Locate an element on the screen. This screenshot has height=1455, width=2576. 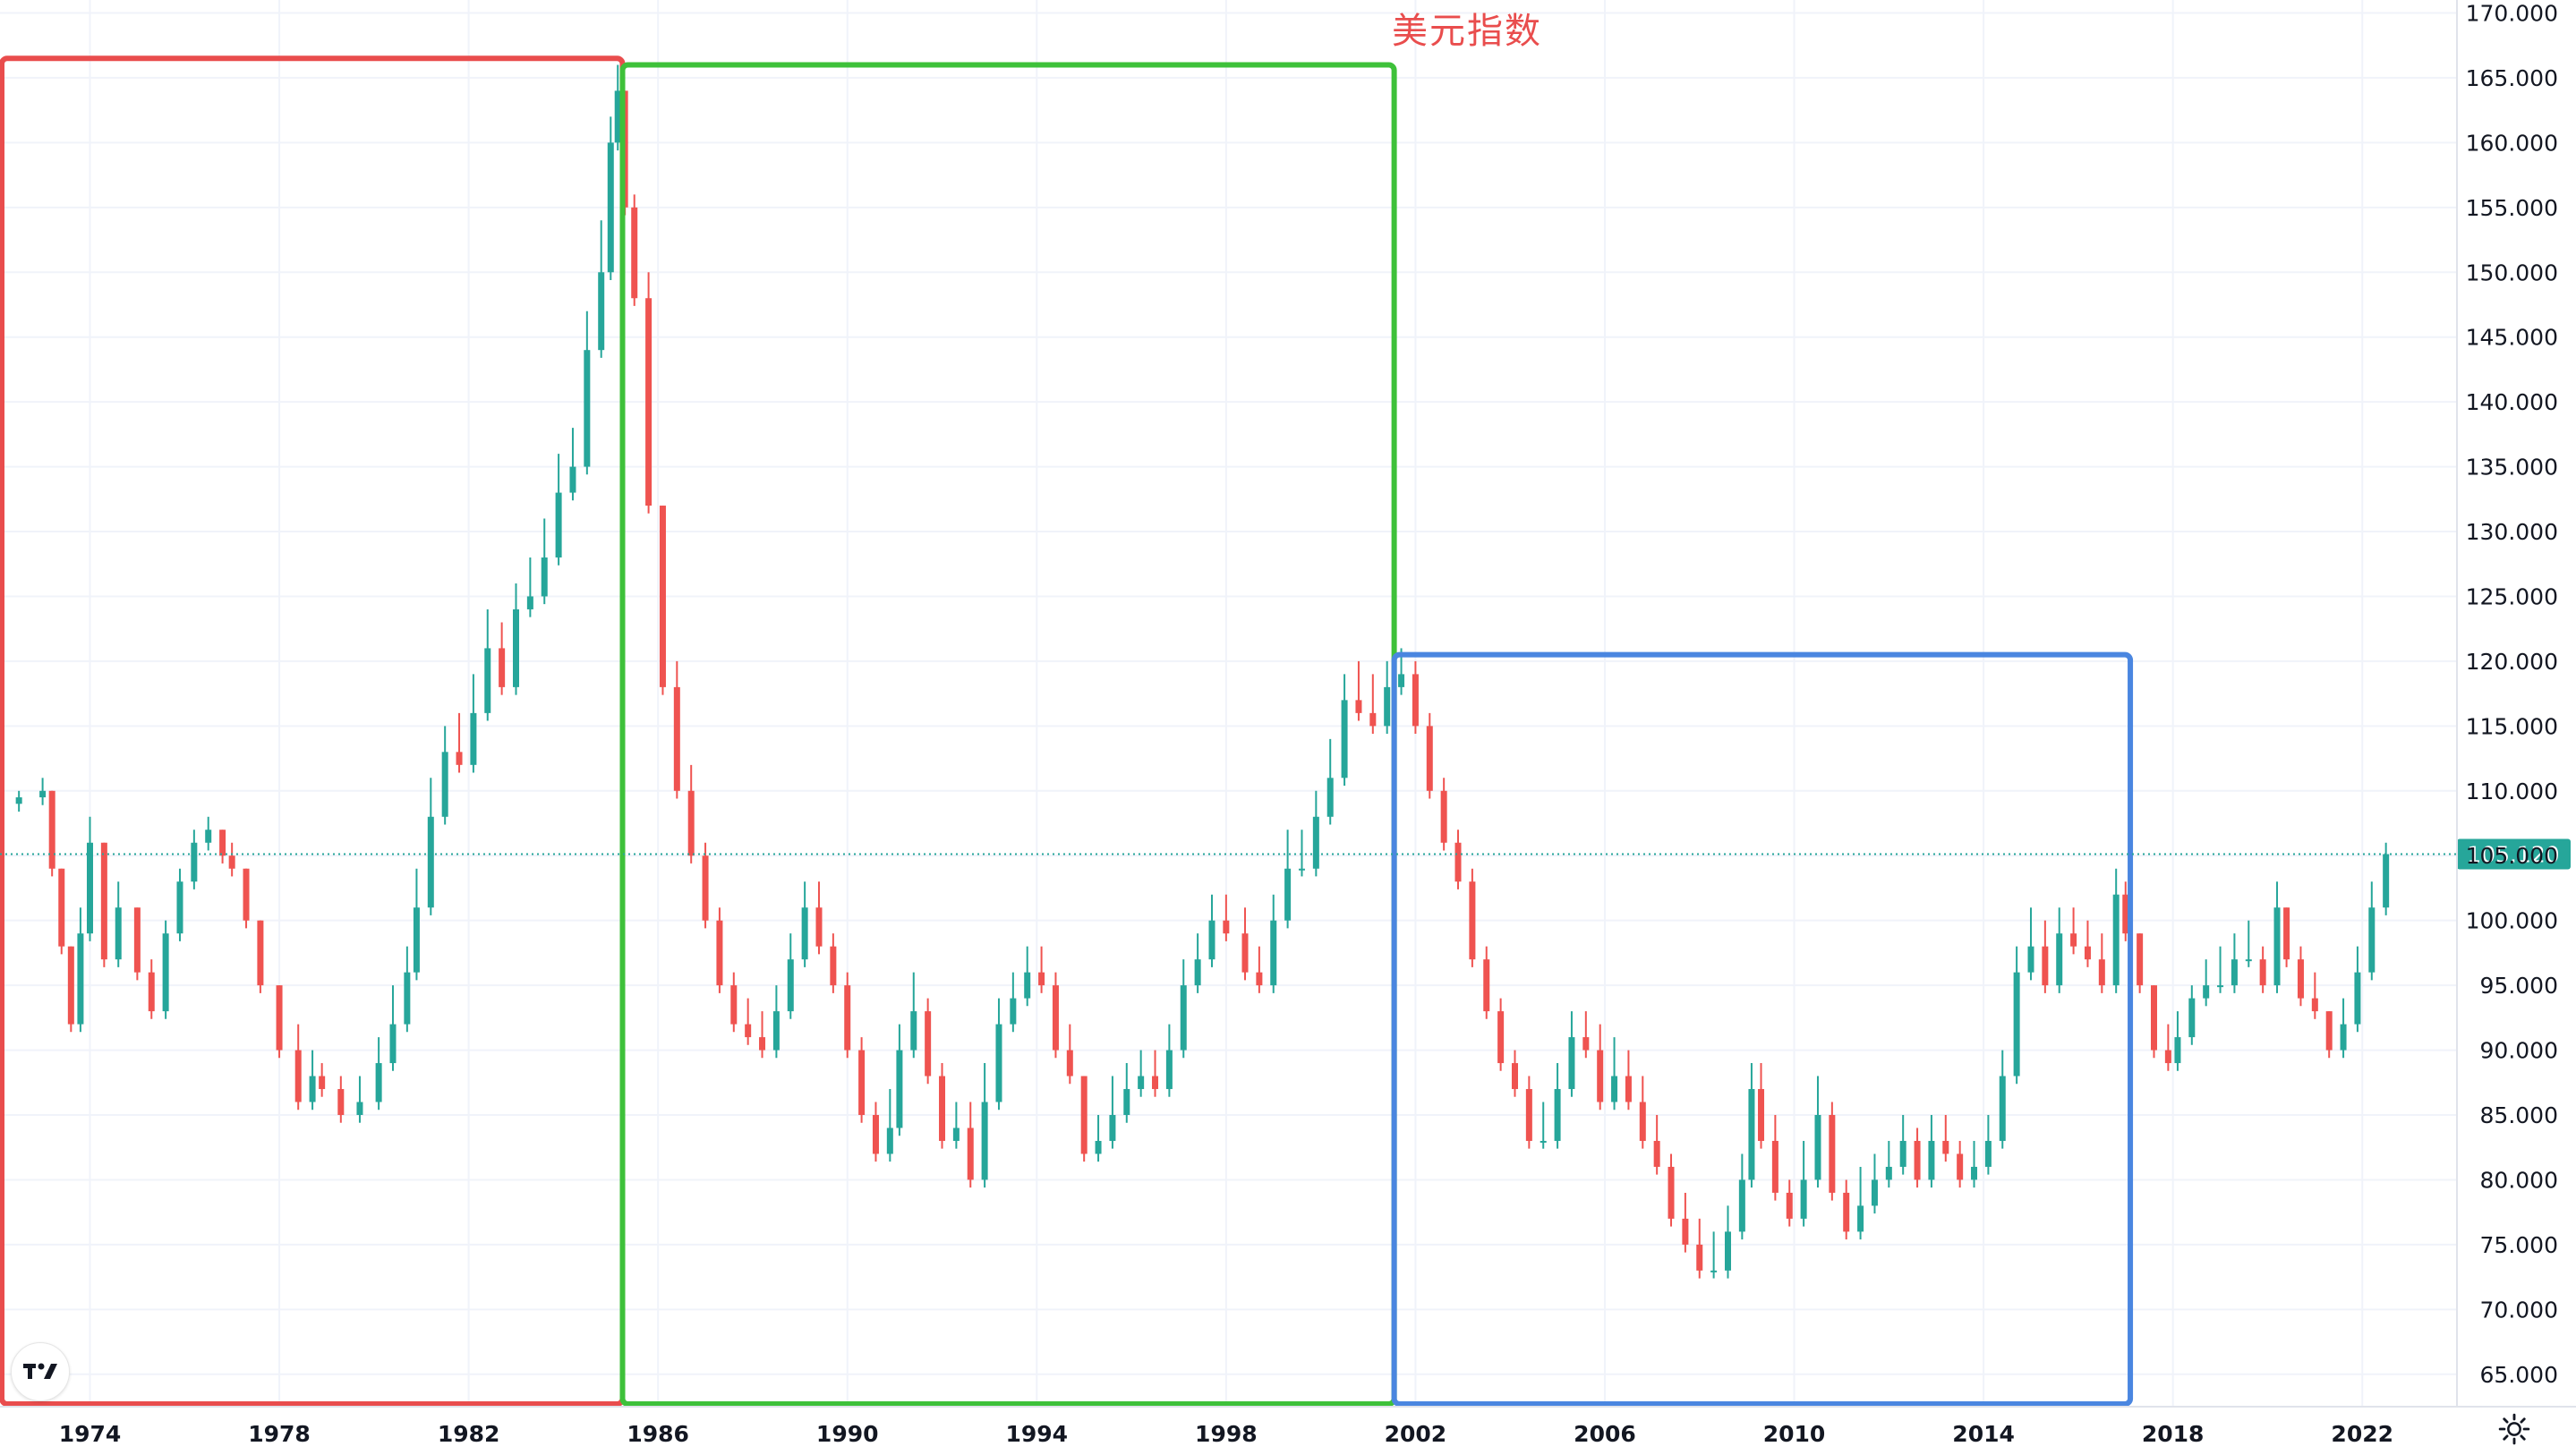
x-tick-label: 1994 is located at coordinates (1036, 1434).